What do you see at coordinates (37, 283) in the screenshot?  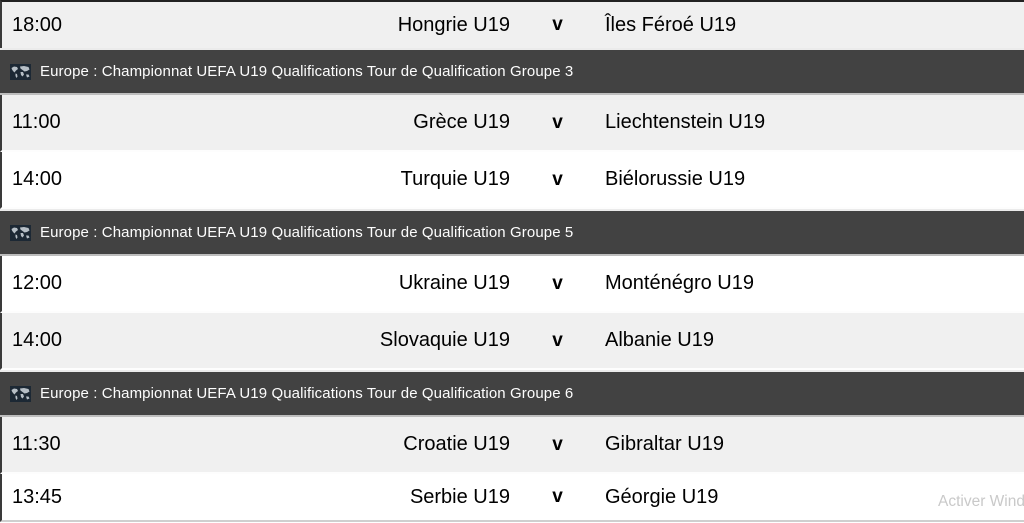 I see `match-time: 12:00` at bounding box center [37, 283].